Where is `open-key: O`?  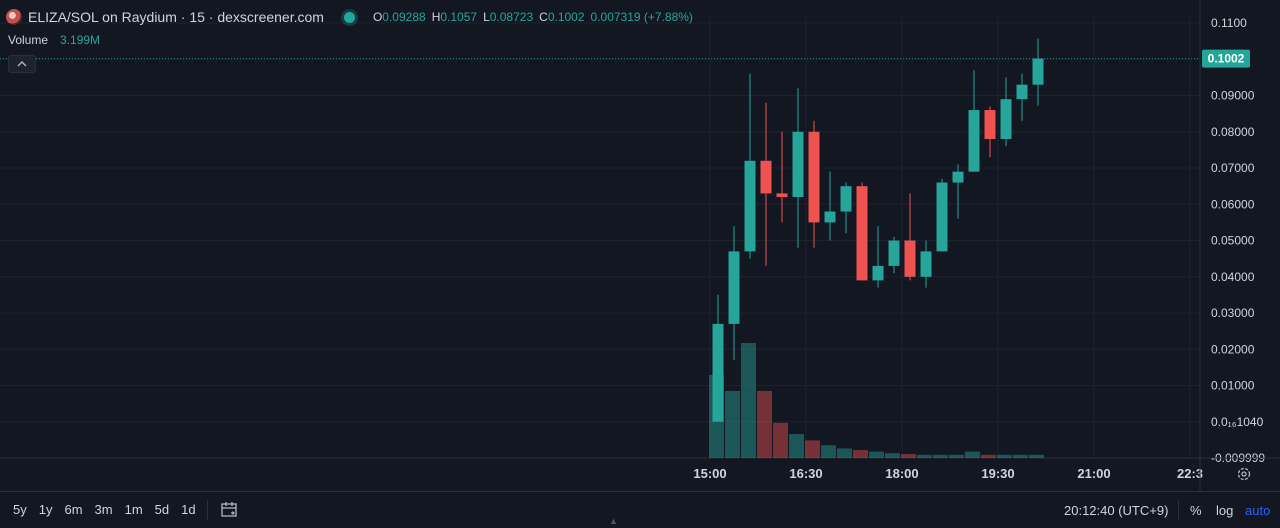 open-key: O is located at coordinates (377, 17).